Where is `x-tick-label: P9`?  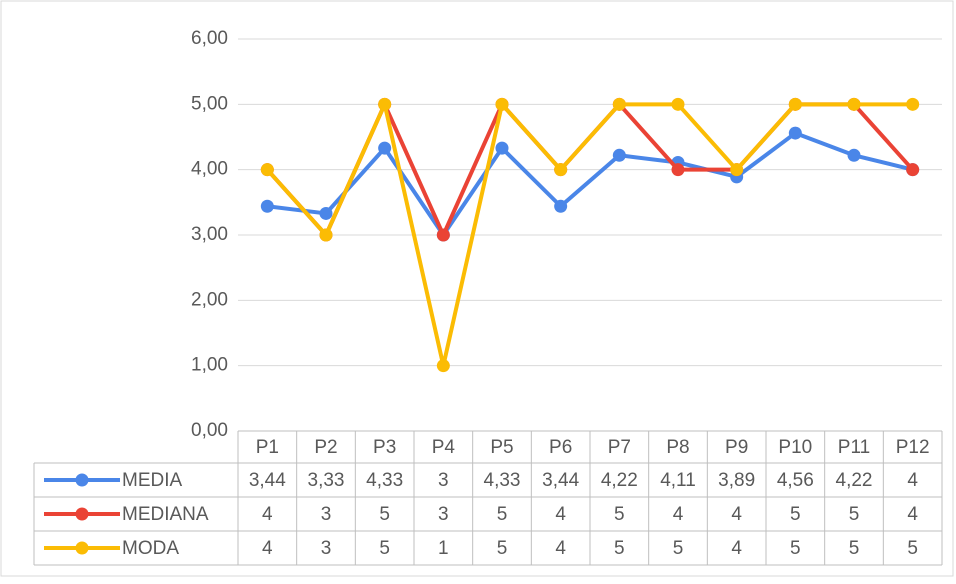
x-tick-label: P9 is located at coordinates (736, 447).